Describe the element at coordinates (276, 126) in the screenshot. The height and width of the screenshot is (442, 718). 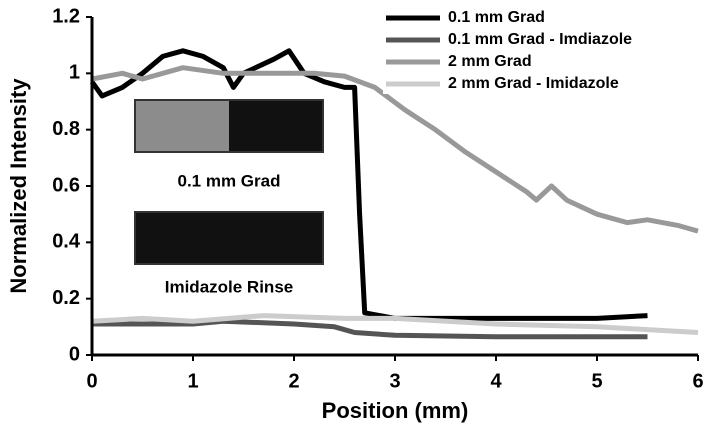
I see `inset-image-dark` at that location.